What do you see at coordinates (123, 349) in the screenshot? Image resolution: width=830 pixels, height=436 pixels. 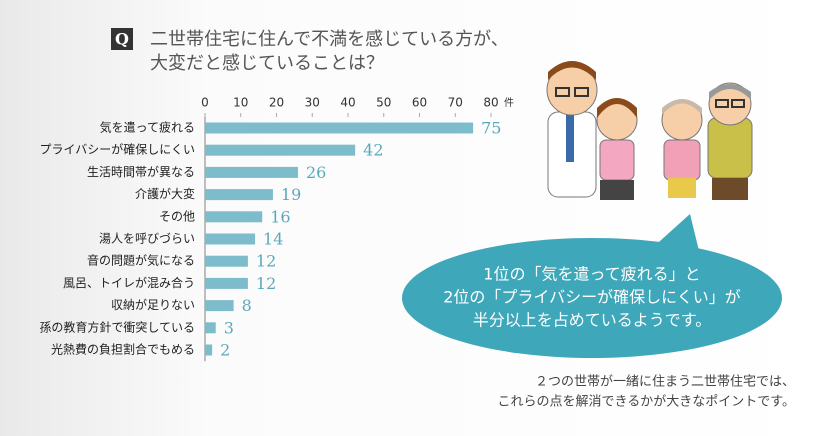 I see `y-tick-label: 光熱費の負担割合でもめる` at bounding box center [123, 349].